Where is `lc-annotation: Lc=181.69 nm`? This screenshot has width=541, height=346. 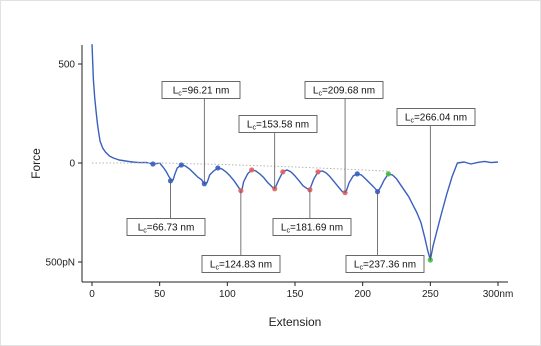
lc-annotation: Lc=181.69 nm is located at coordinates (312, 212).